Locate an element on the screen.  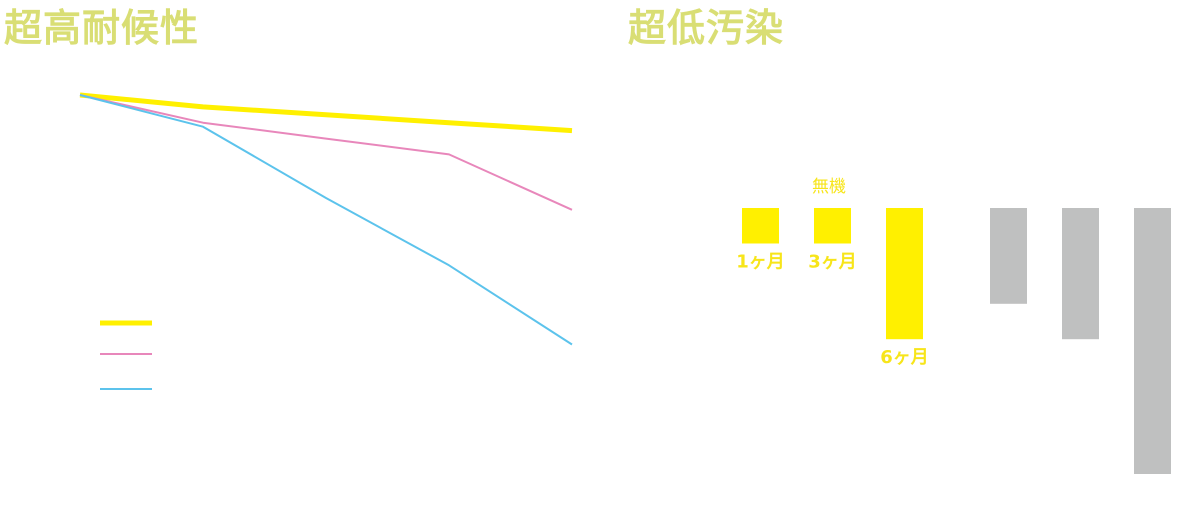
title-low-contamination: 超低汚染 is located at coordinates (706, 27).